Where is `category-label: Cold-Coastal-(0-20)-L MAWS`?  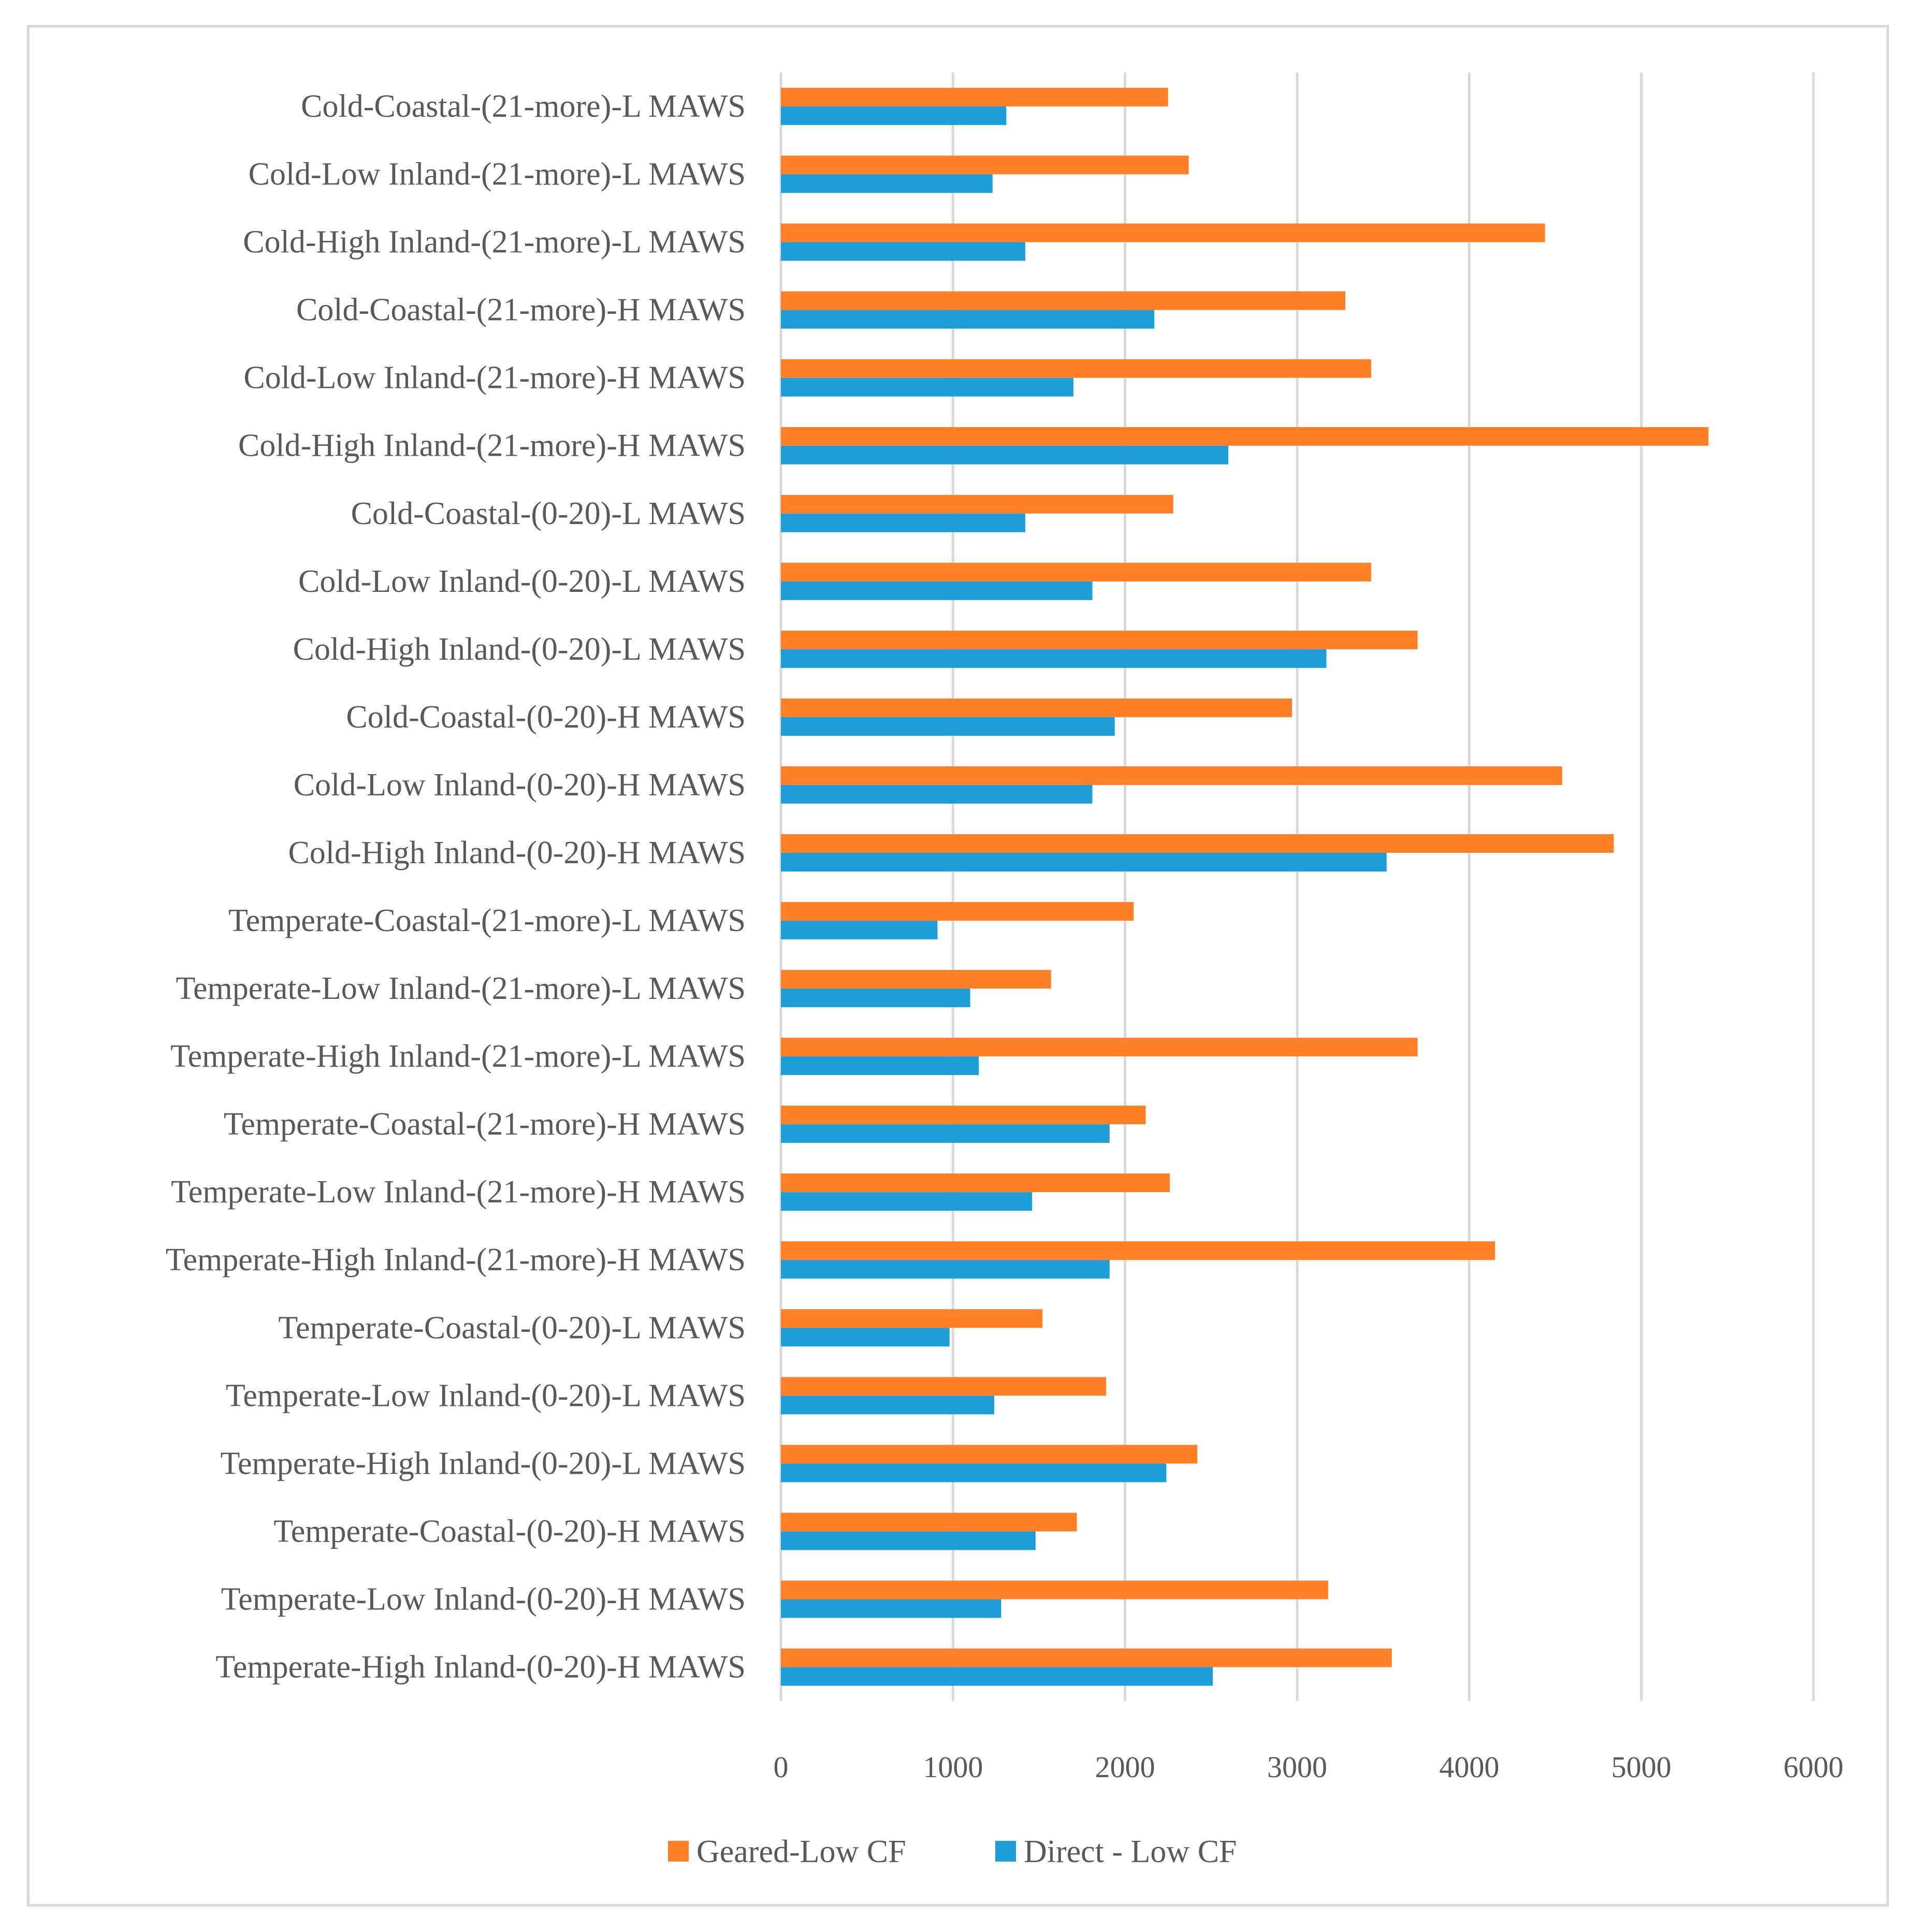 category-label: Cold-Coastal-(0-20)-L MAWS is located at coordinates (548, 513).